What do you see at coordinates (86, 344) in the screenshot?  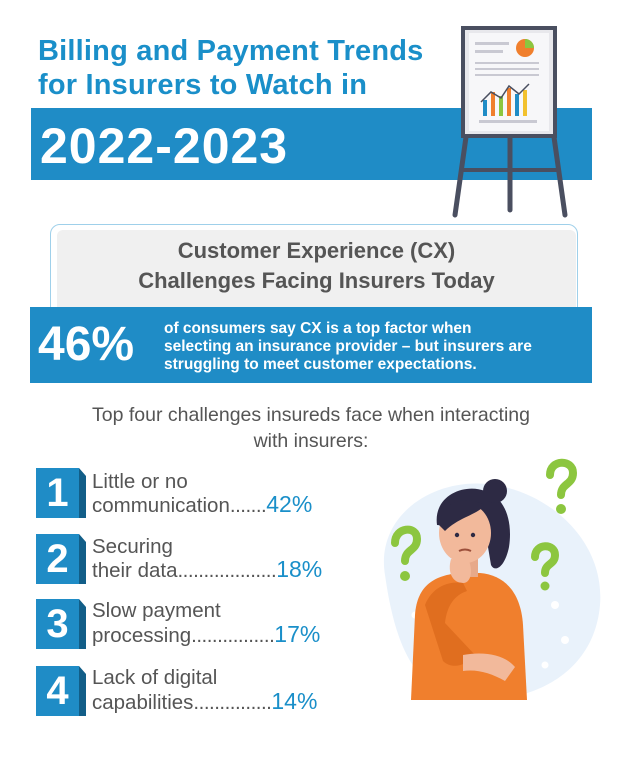 I see `stat-value: 46%` at bounding box center [86, 344].